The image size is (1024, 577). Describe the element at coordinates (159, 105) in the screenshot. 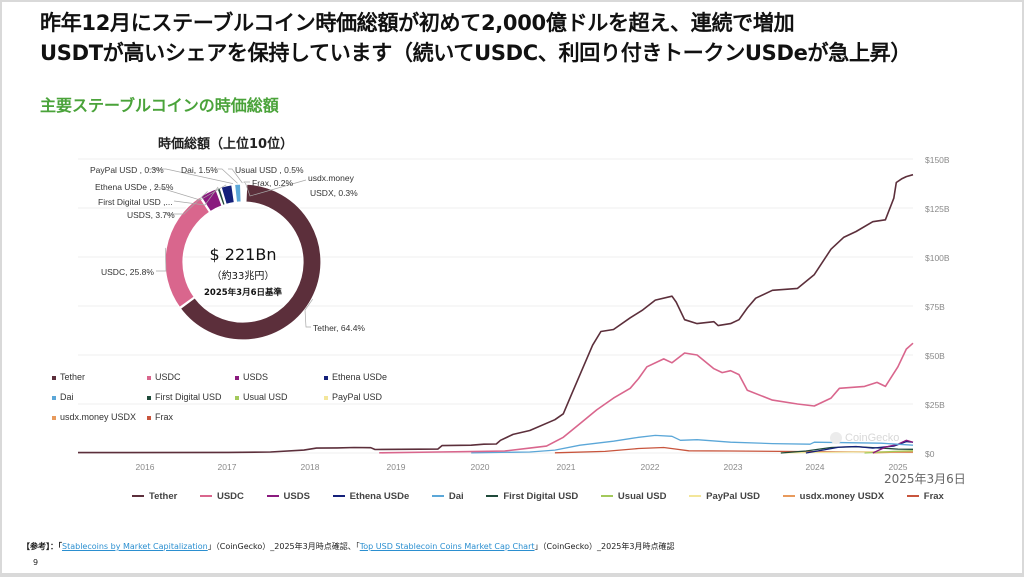

I see `section-subtitle: 主要ステーブルコインの時価総額` at that location.